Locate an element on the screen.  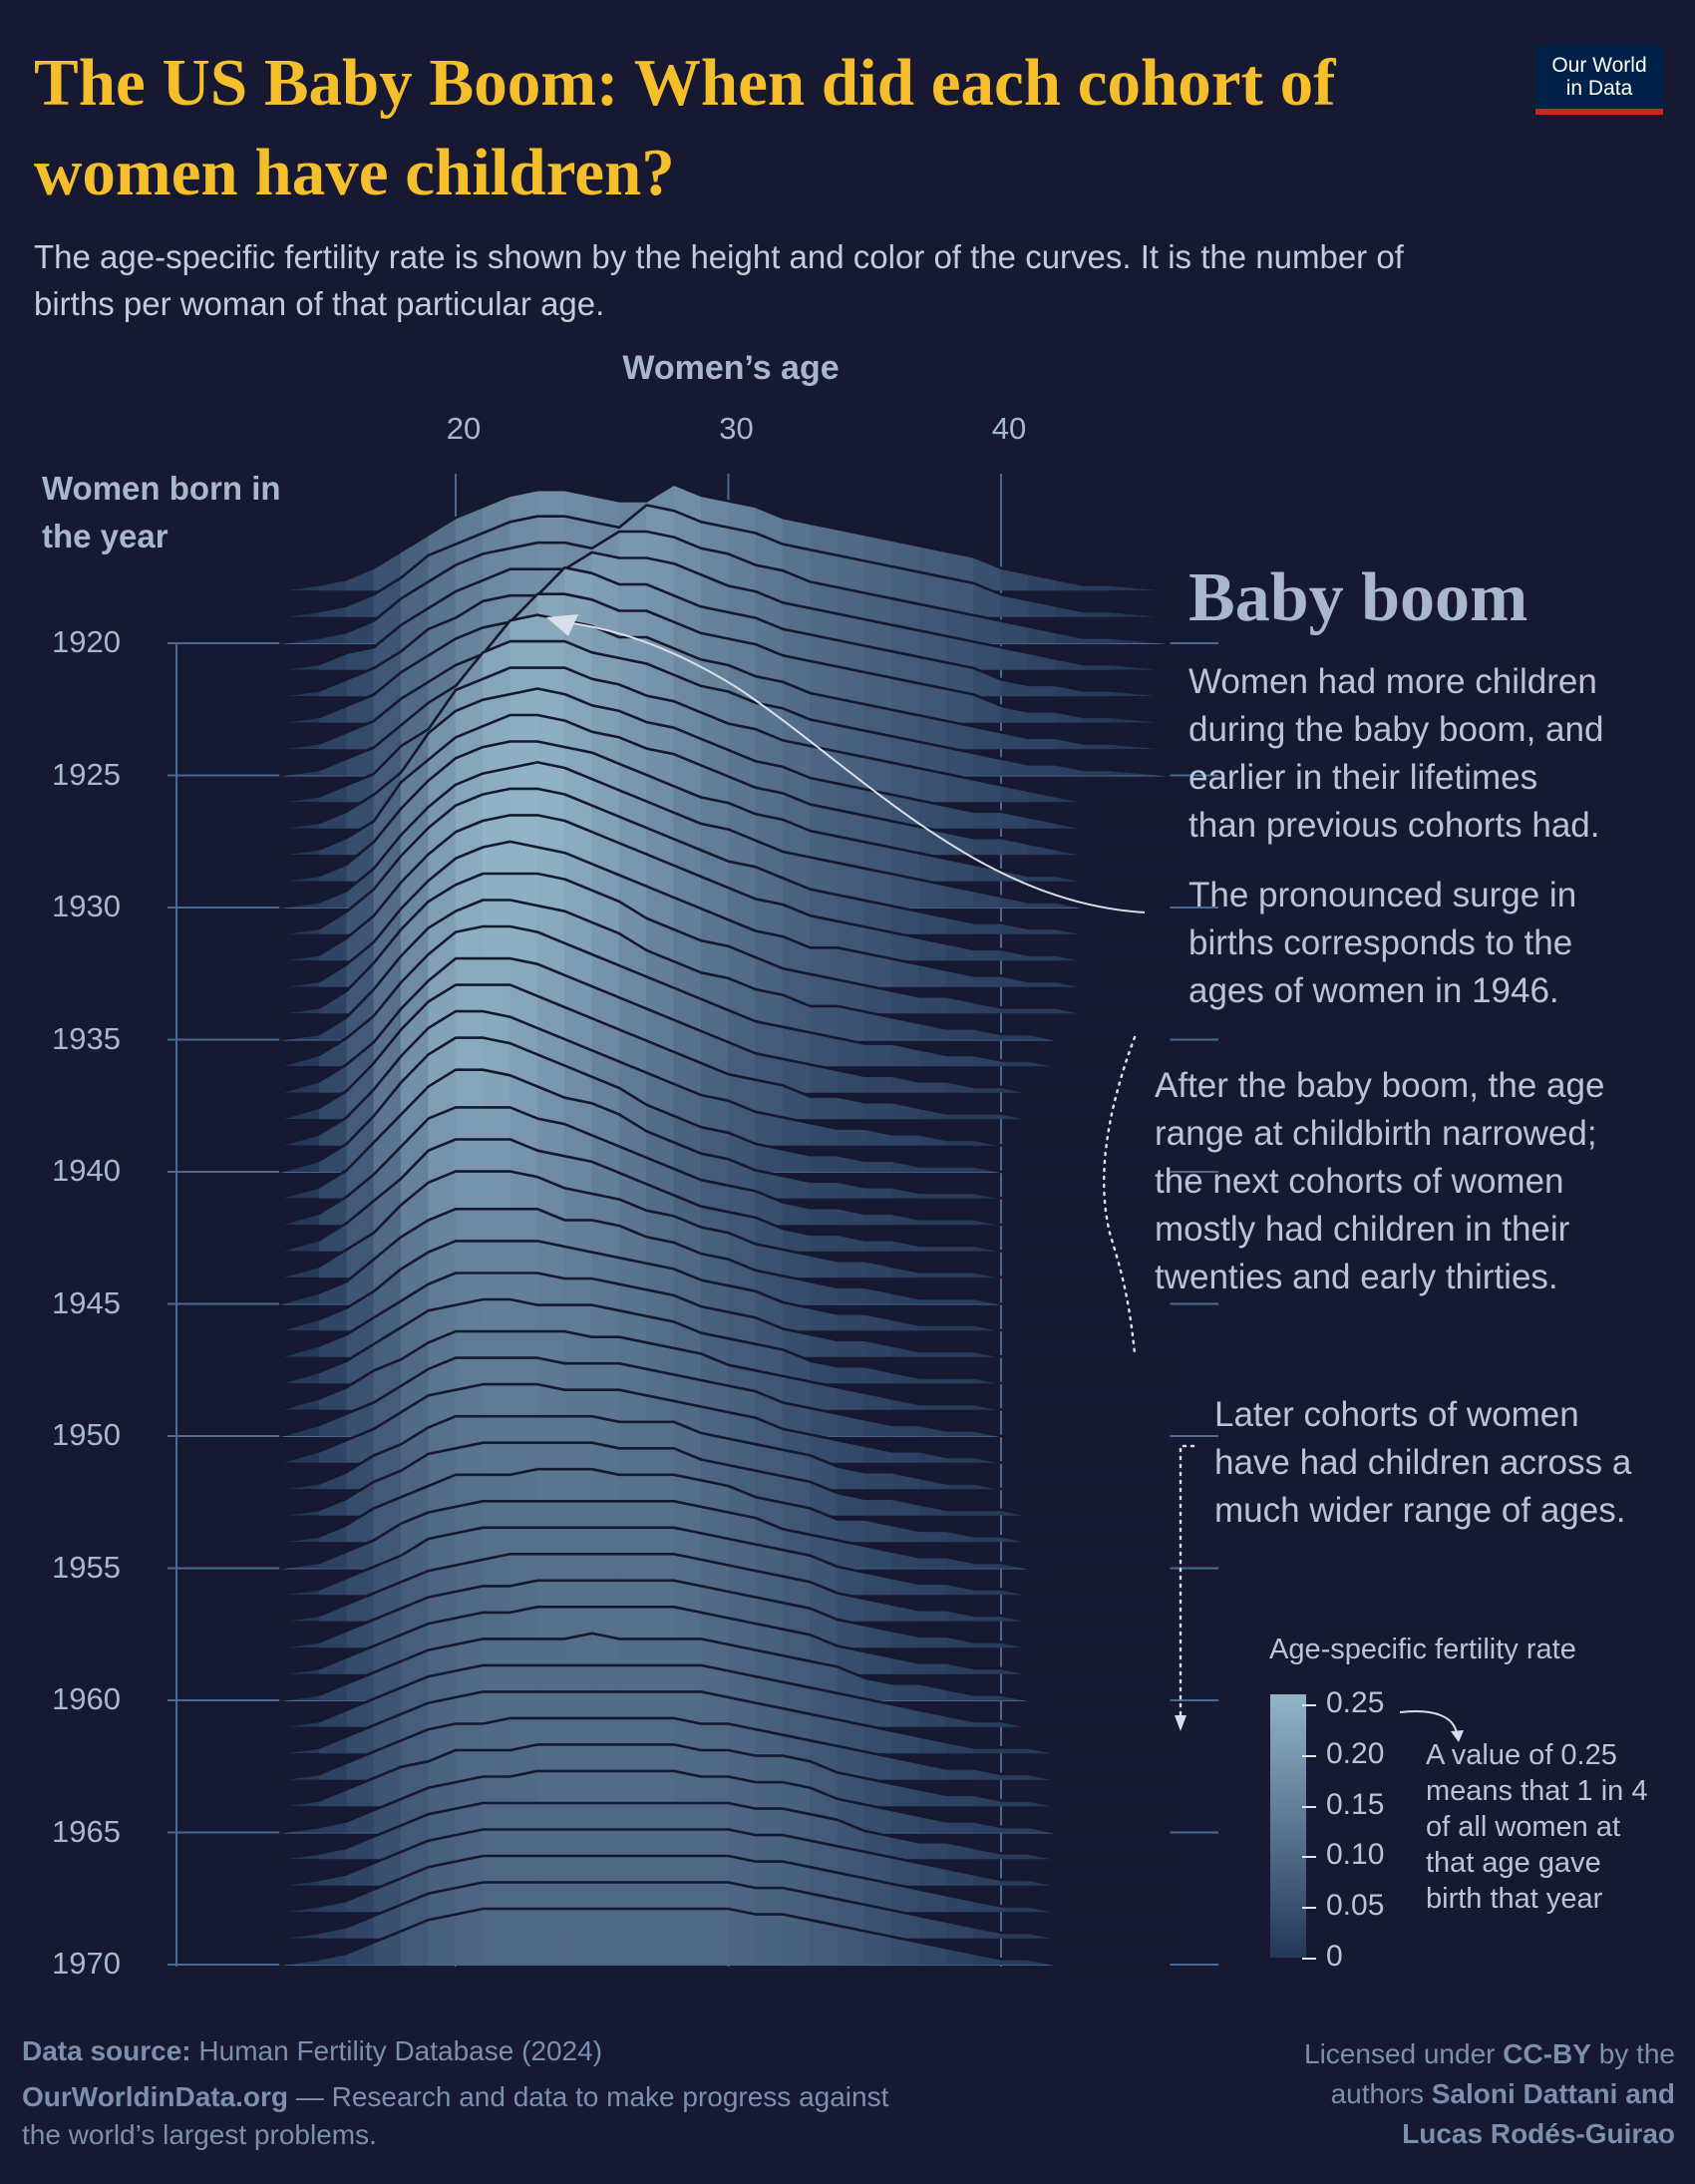
y-tick-label: 1955 is located at coordinates (86, 1567).